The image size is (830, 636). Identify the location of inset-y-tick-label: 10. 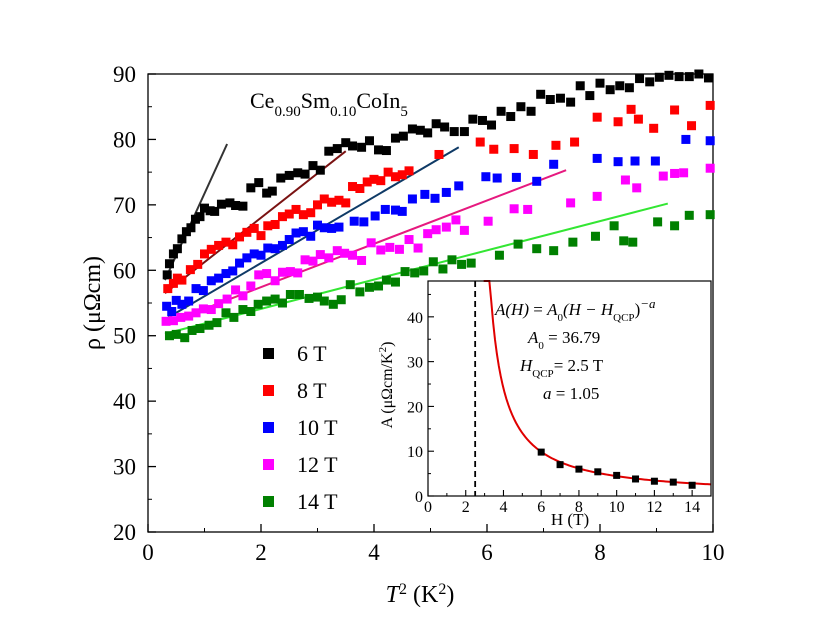
(415, 452).